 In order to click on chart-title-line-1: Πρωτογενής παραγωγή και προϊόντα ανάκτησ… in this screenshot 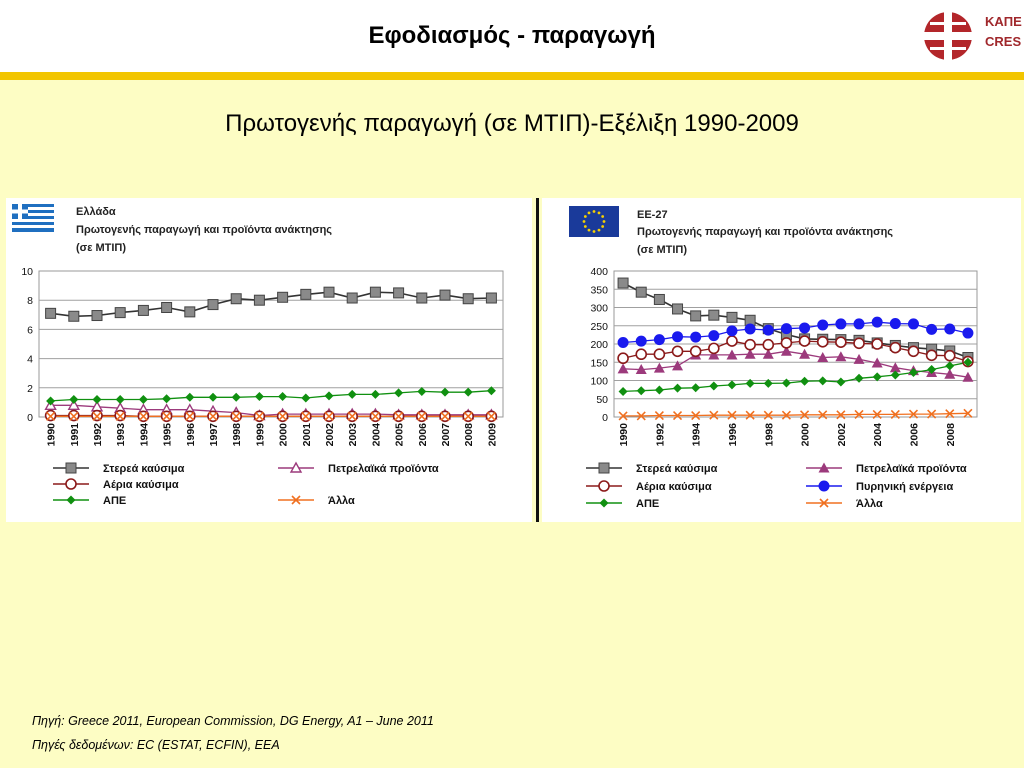, I will do `click(765, 232)`.